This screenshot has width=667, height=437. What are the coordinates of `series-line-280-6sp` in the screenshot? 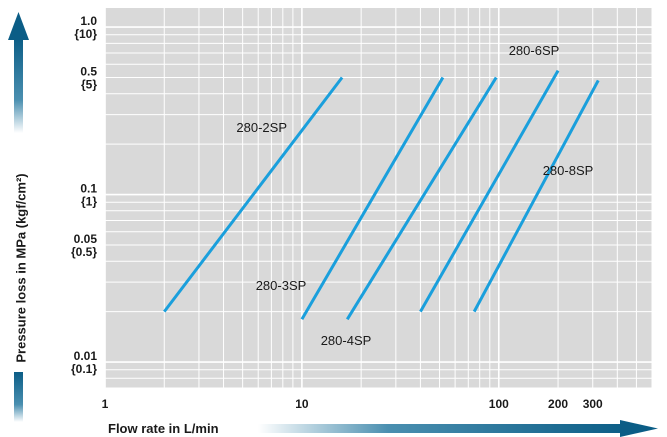 It's located at (489, 191).